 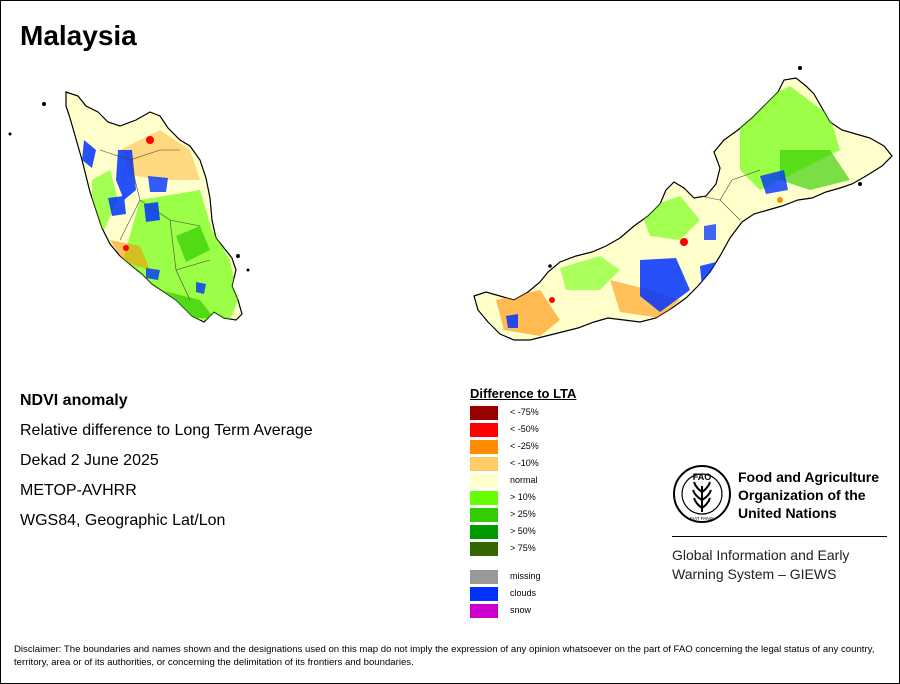 I want to click on legend-item: < -50%, so click(x=560, y=430).